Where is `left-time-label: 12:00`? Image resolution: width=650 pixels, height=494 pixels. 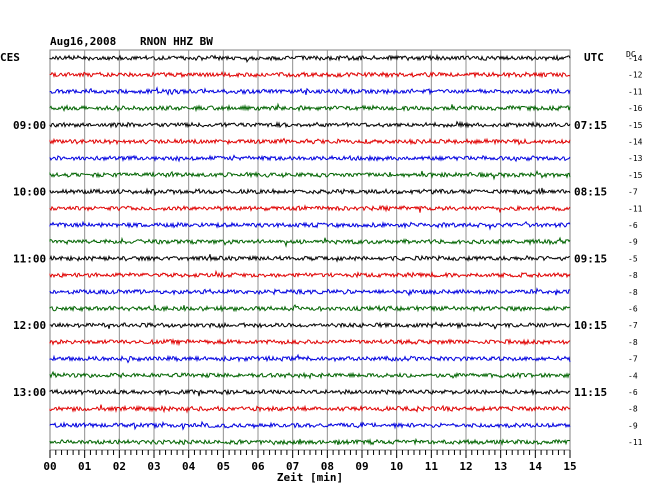 left-time-label: 12:00 is located at coordinates (29, 325).